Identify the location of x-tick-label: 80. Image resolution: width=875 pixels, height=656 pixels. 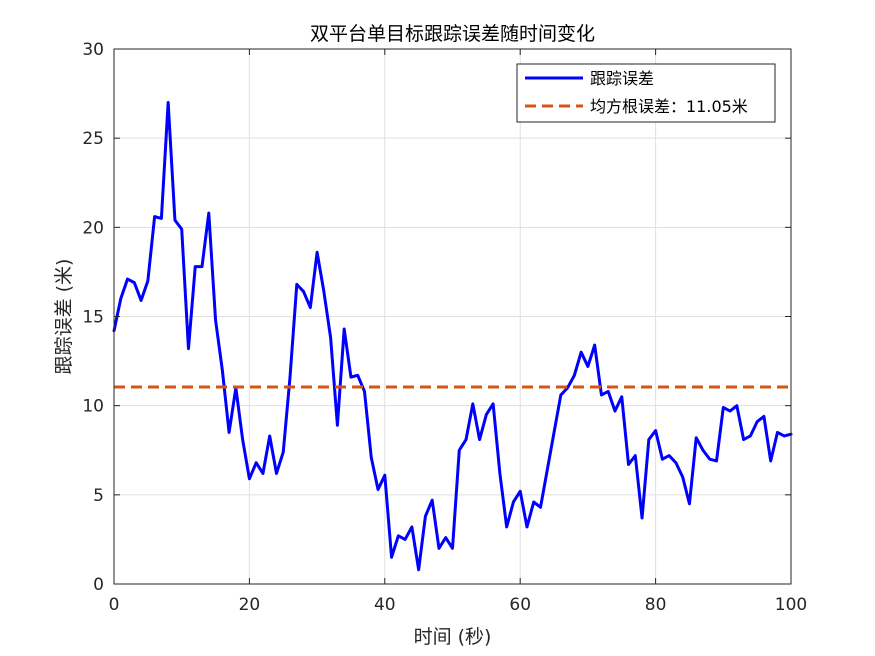
(656, 605).